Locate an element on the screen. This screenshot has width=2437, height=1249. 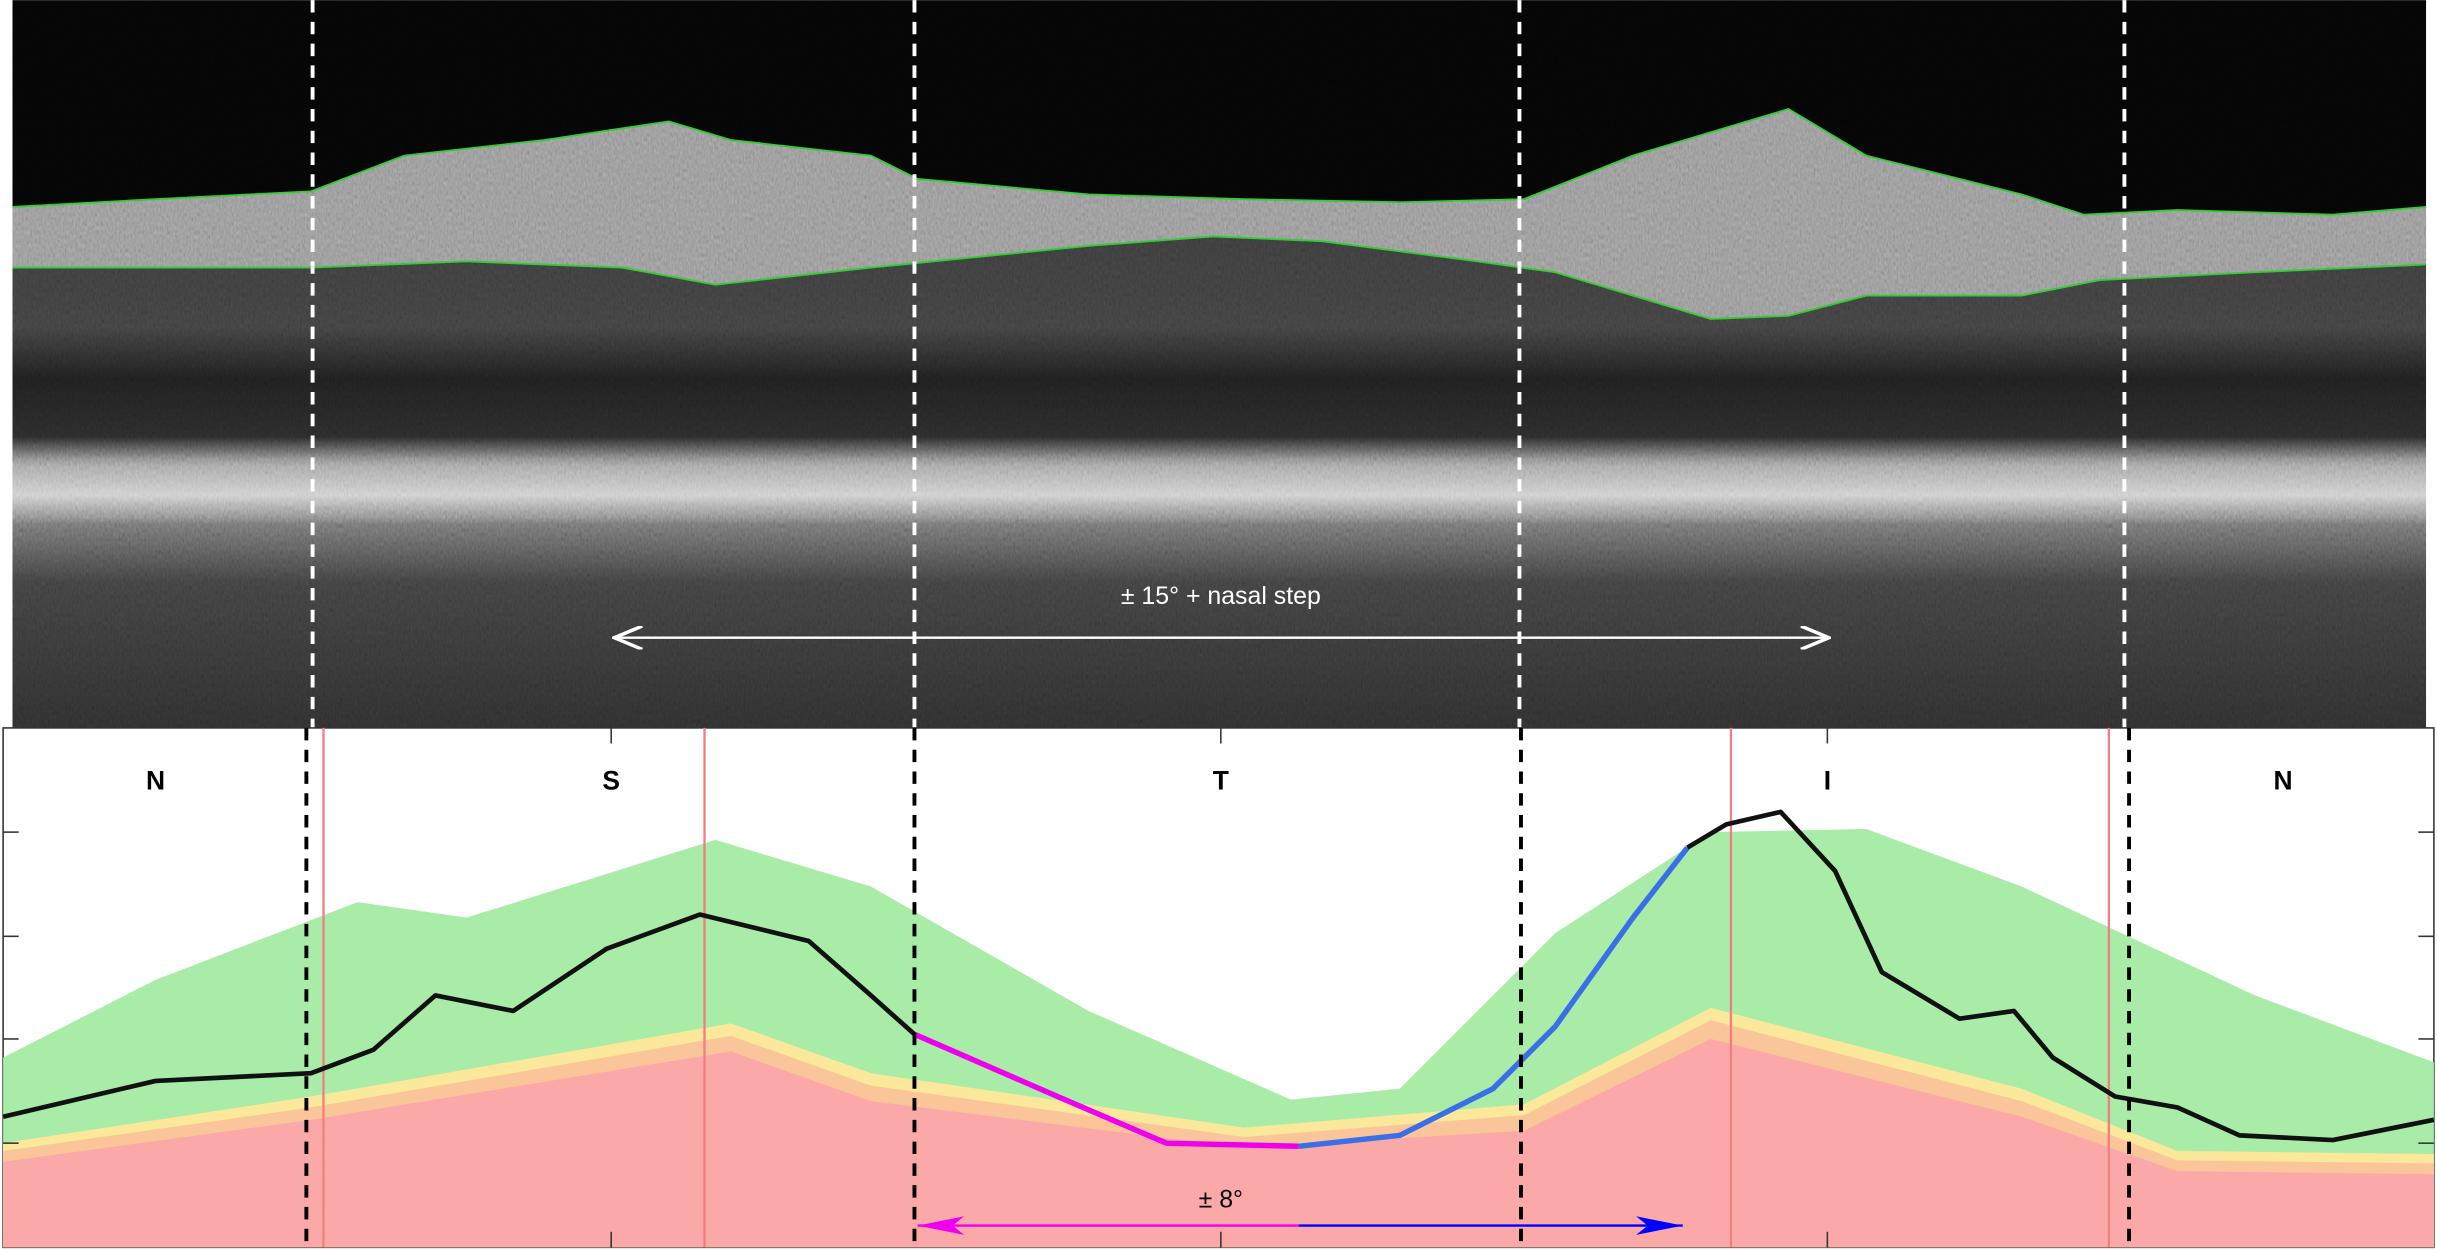
profile-annotation: ± 8° is located at coordinates (1221, 1199).